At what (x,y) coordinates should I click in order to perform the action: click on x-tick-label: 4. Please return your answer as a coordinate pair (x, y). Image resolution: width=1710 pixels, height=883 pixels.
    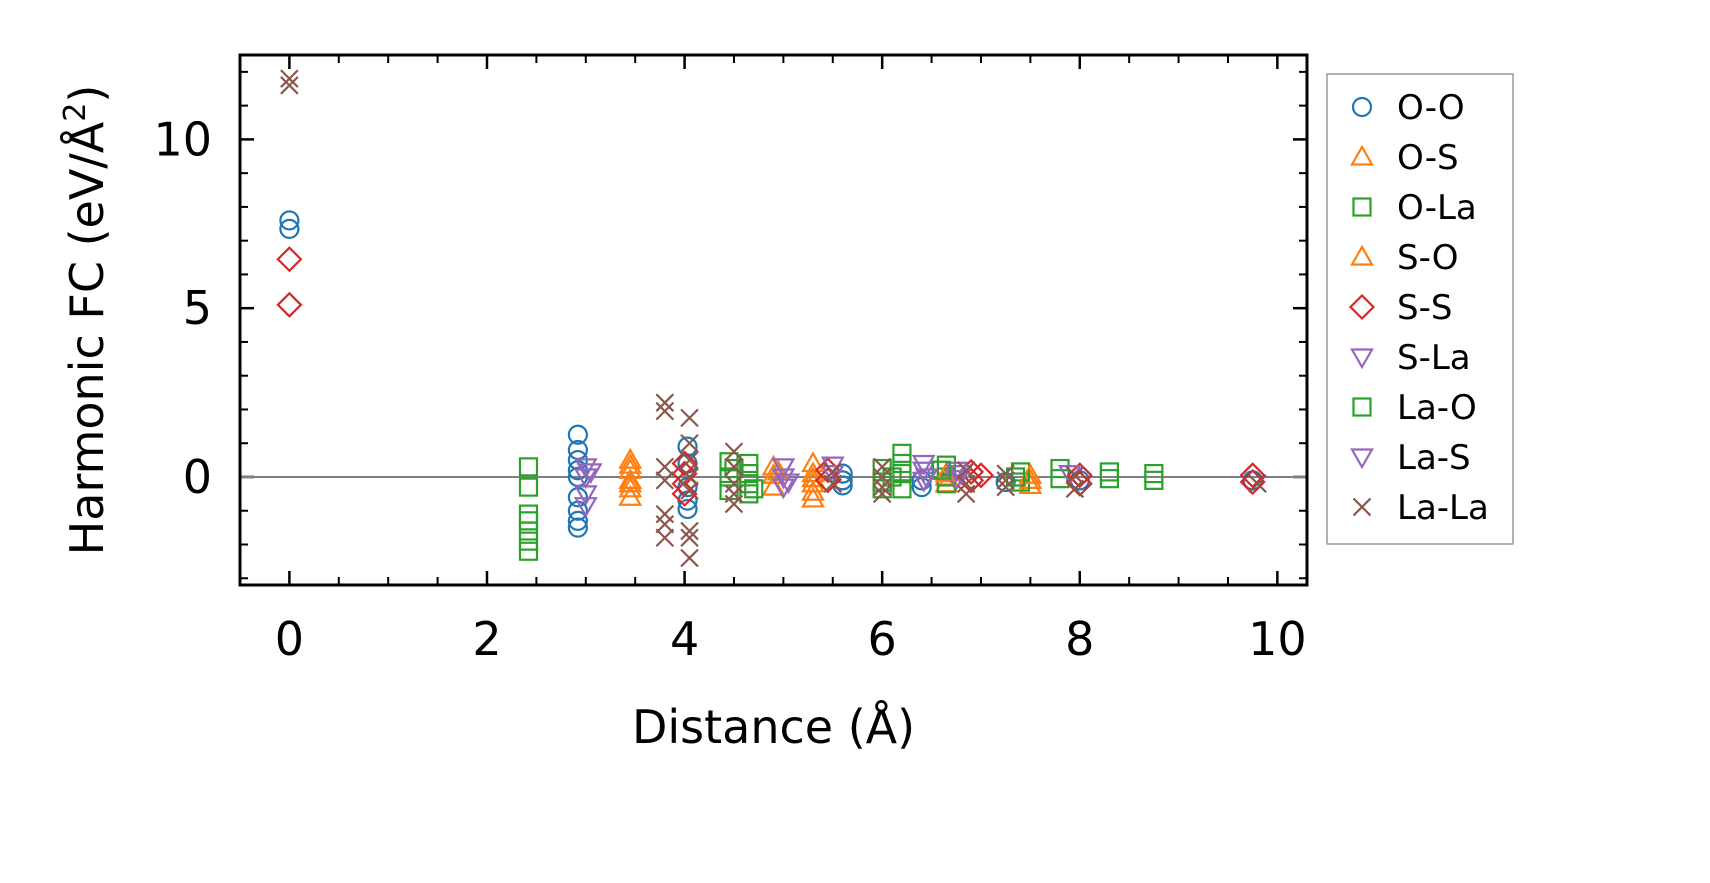
    Looking at the image, I should click on (684, 639).